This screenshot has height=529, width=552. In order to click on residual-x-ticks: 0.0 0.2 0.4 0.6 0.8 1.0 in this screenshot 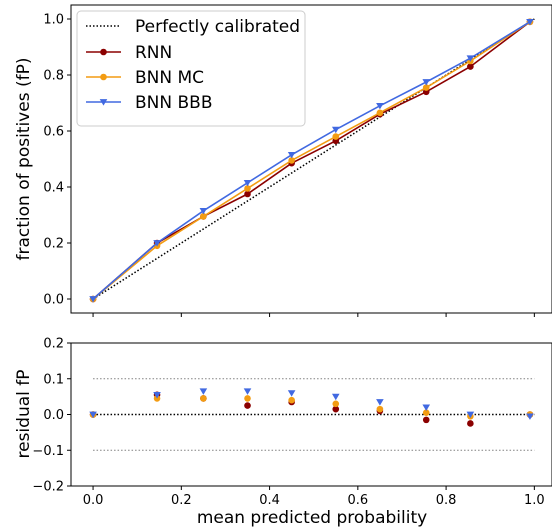, I will do `click(314, 497)`.